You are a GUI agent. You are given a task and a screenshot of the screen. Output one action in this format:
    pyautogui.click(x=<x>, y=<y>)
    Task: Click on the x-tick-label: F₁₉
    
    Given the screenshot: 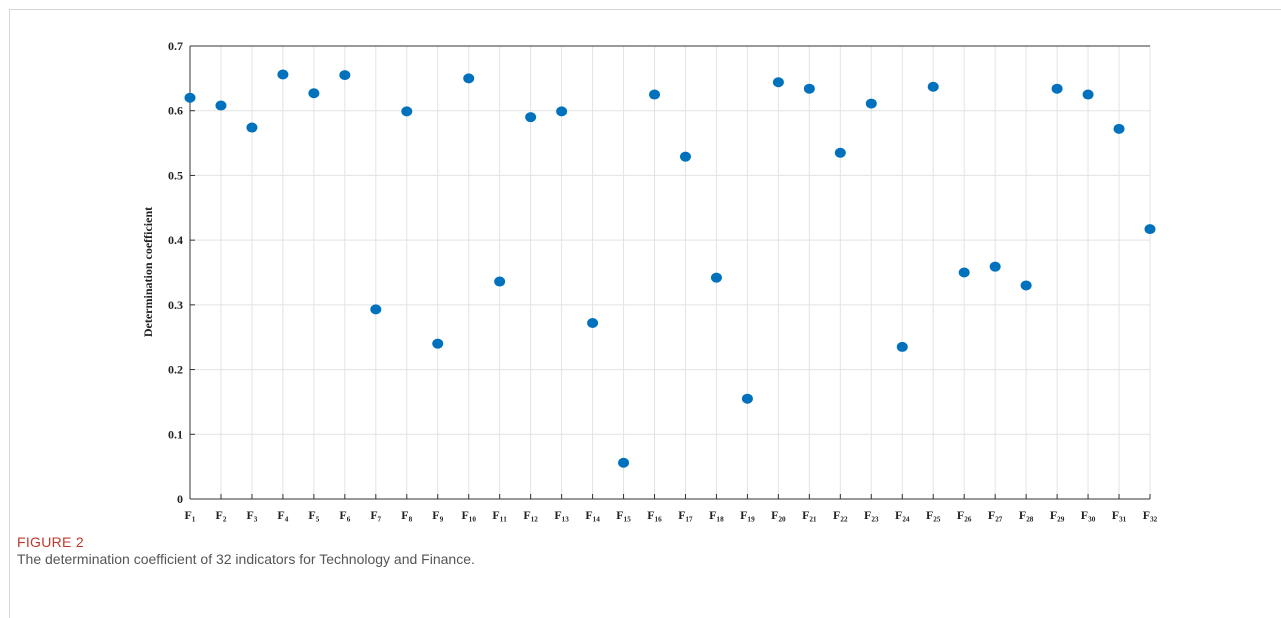 What is the action you would take?
    pyautogui.click(x=747, y=515)
    